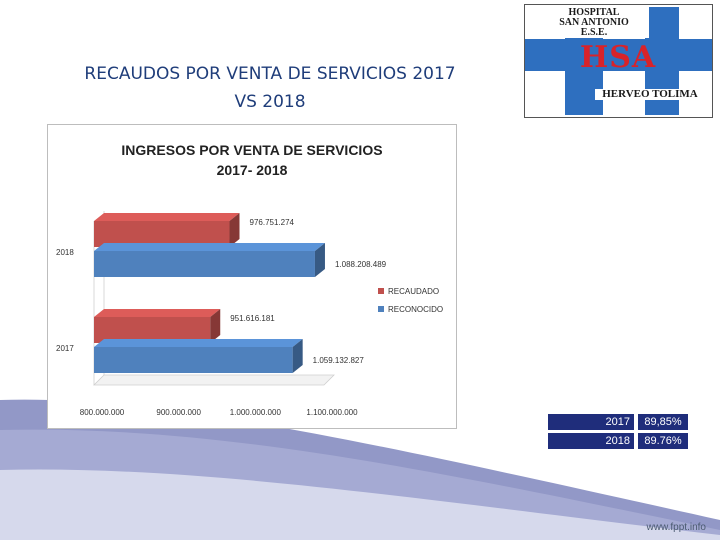  Describe the element at coordinates (618, 57) in the screenshot. I see `logo-abbreviation: HSA` at that location.